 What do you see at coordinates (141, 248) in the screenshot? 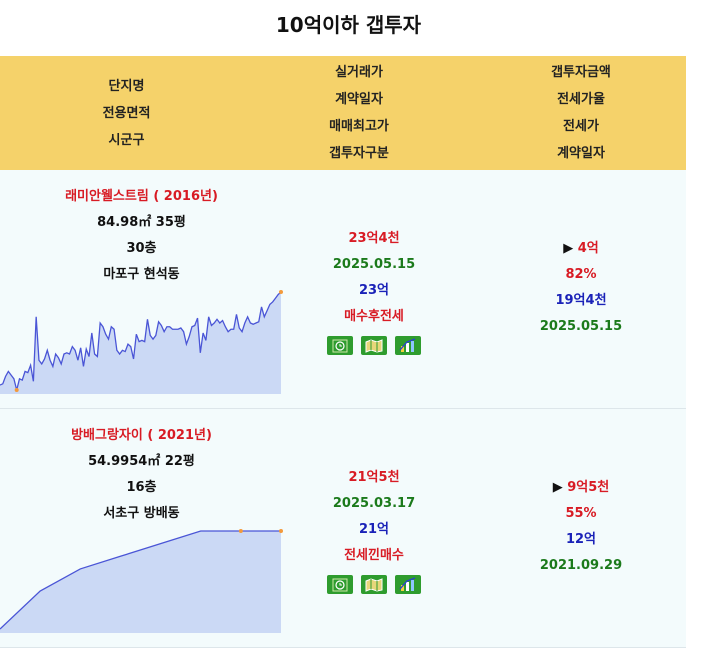
I see `floor: 30층` at bounding box center [141, 248].